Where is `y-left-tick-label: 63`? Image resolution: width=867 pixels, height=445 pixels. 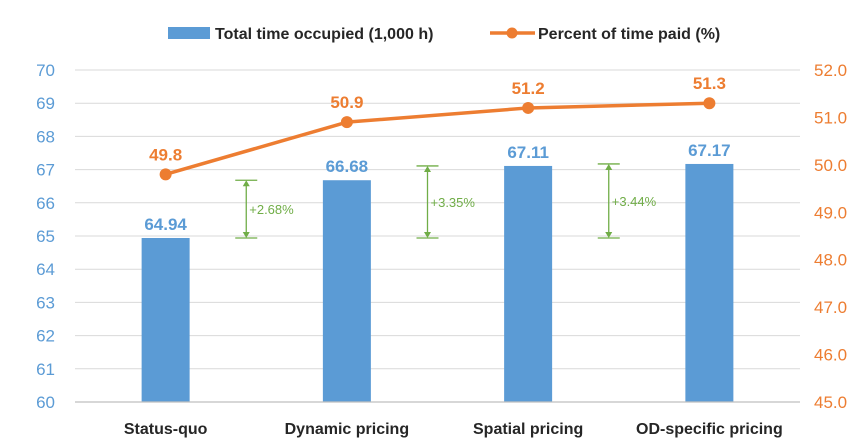 y-left-tick-label: 63 is located at coordinates (45, 302).